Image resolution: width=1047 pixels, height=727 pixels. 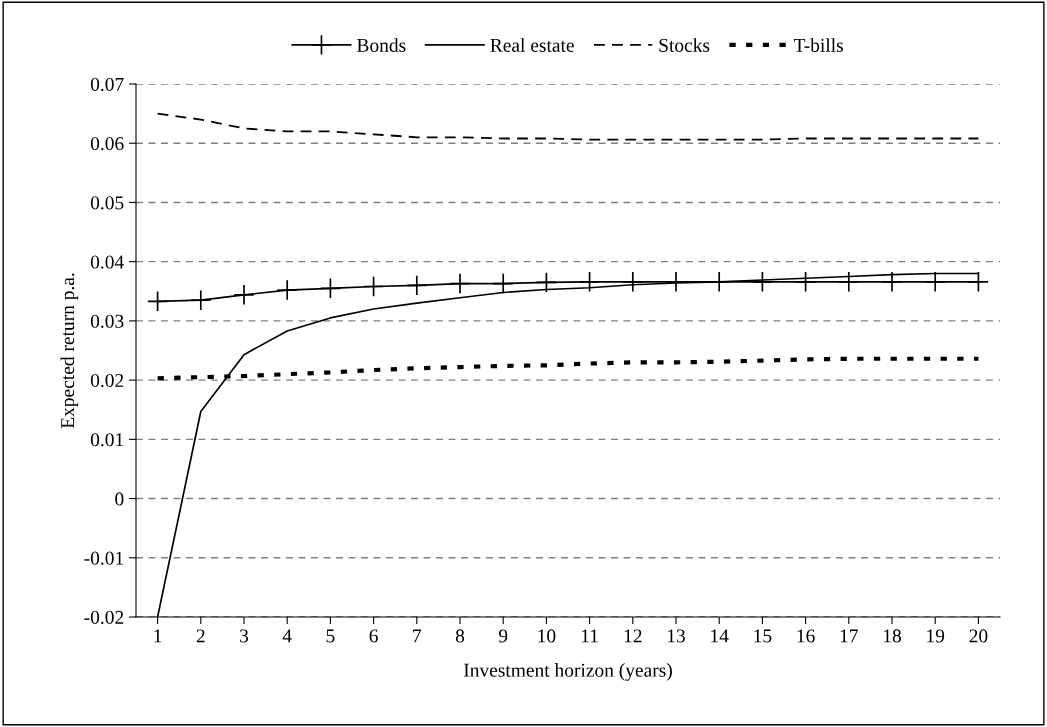 I want to click on y-tick-label: -0.02, so click(x=104, y=617).